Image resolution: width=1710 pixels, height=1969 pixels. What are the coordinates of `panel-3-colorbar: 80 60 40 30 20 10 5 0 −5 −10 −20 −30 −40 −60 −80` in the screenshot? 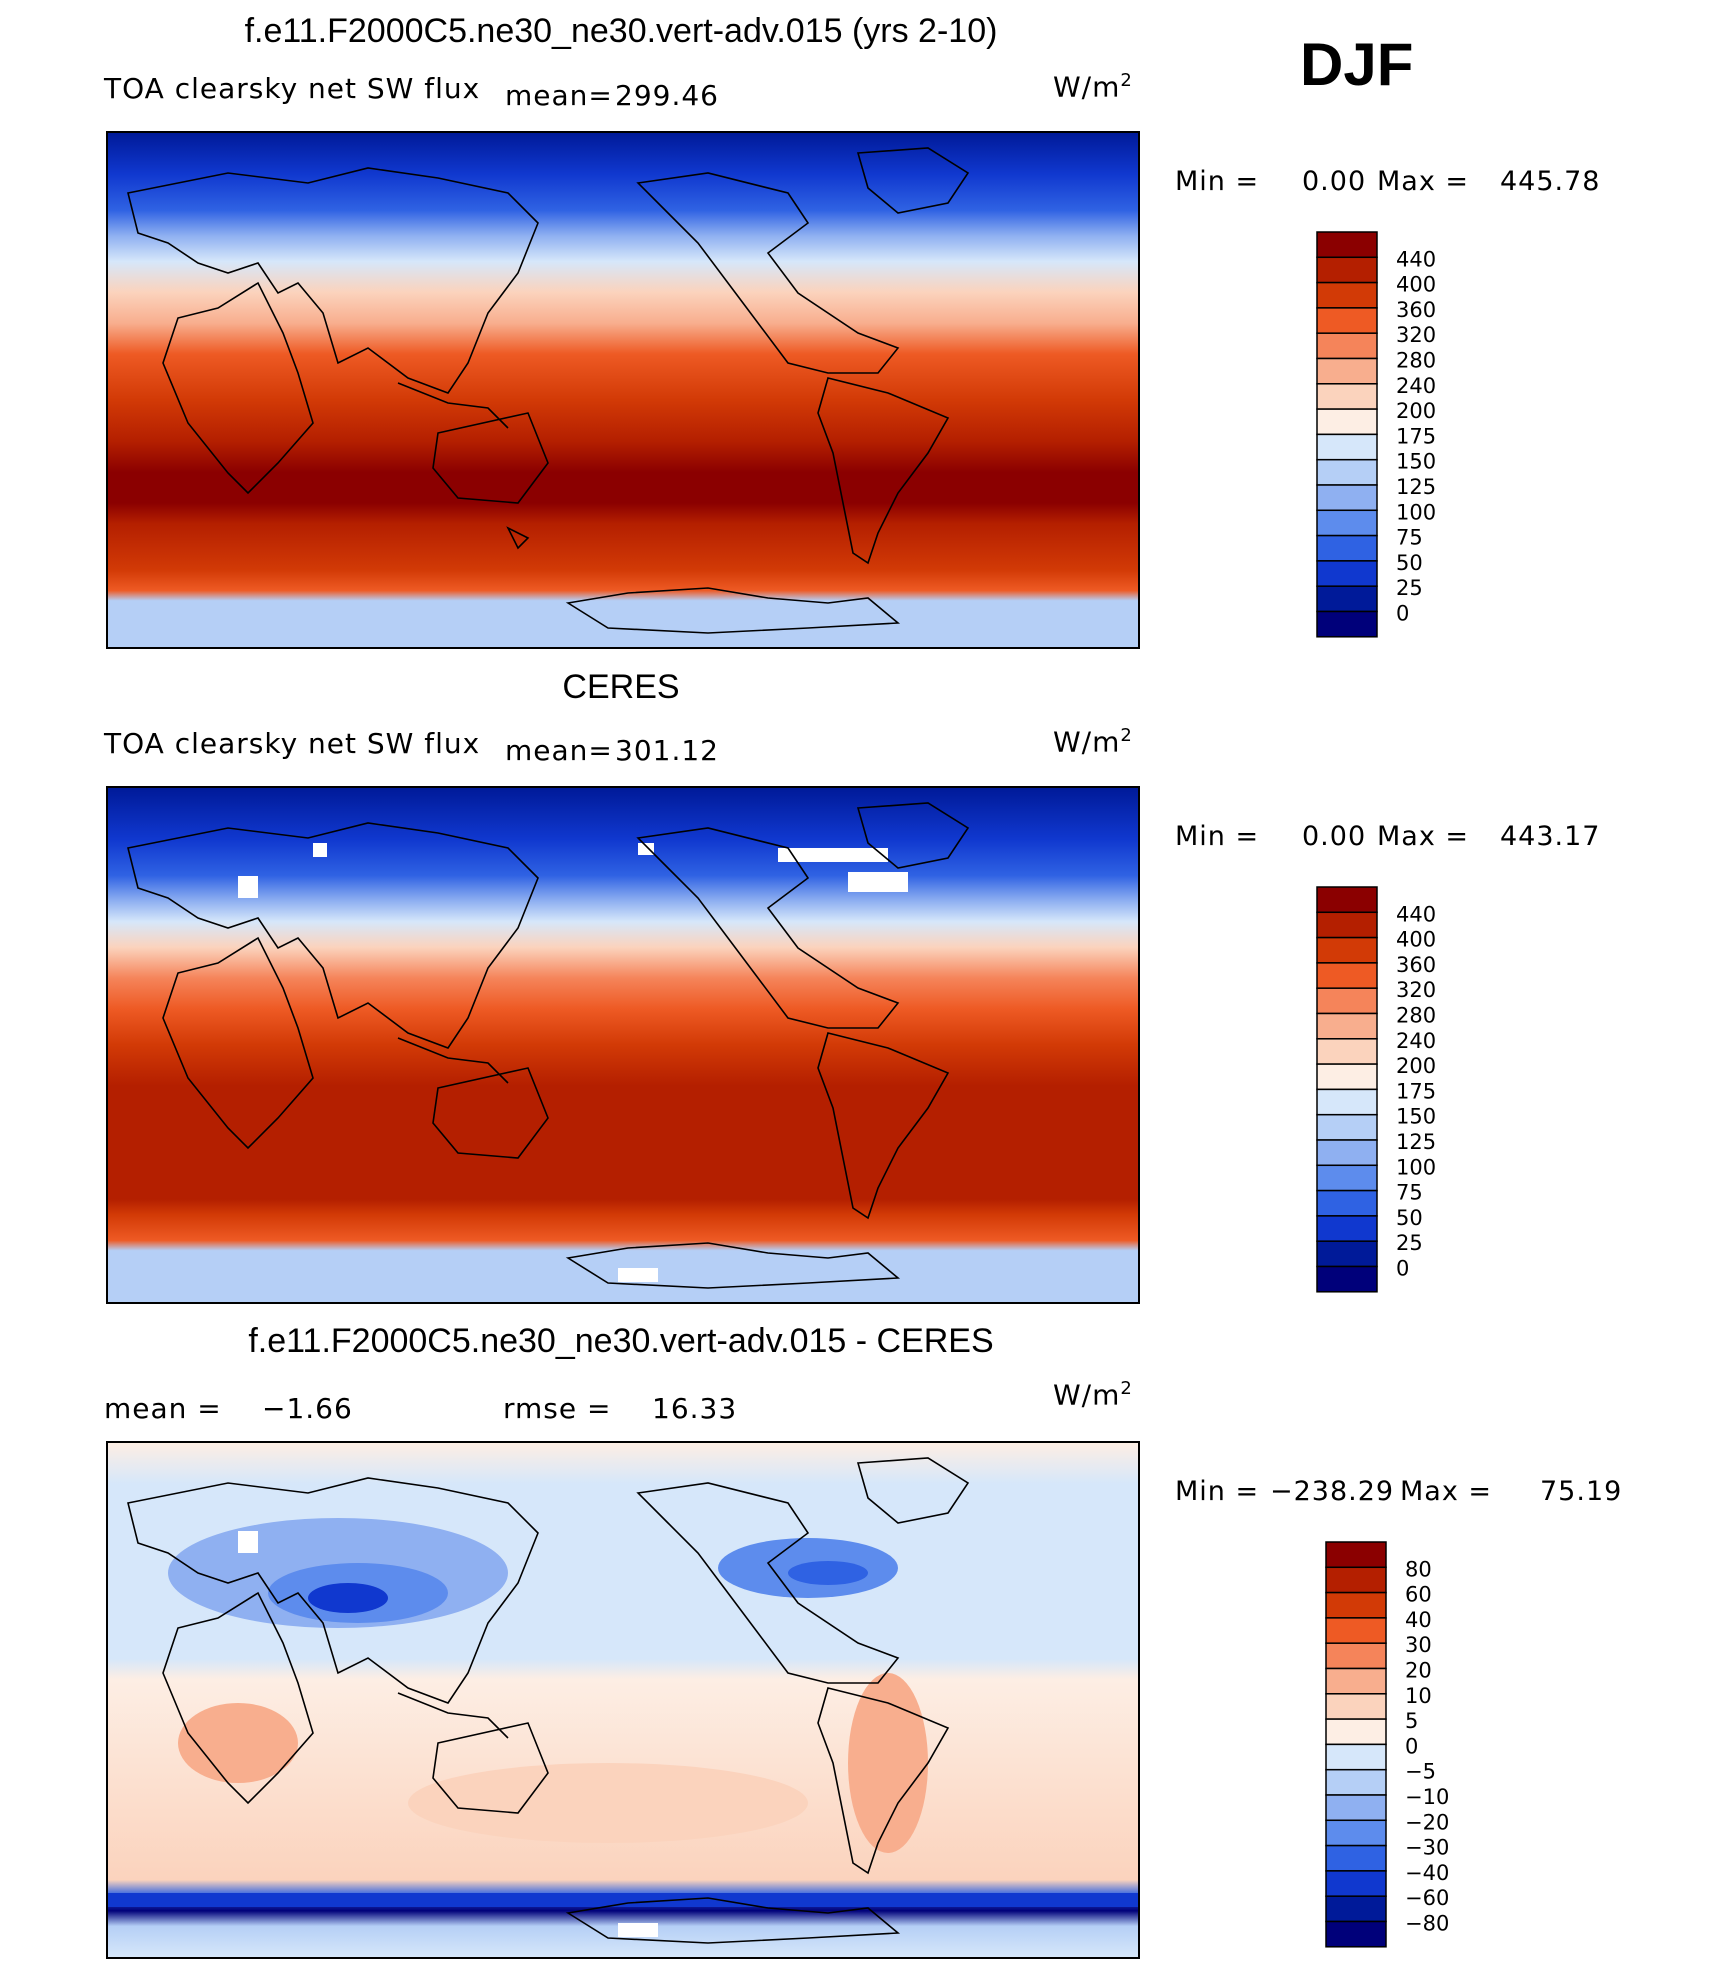 It's located at (1425, 1748).